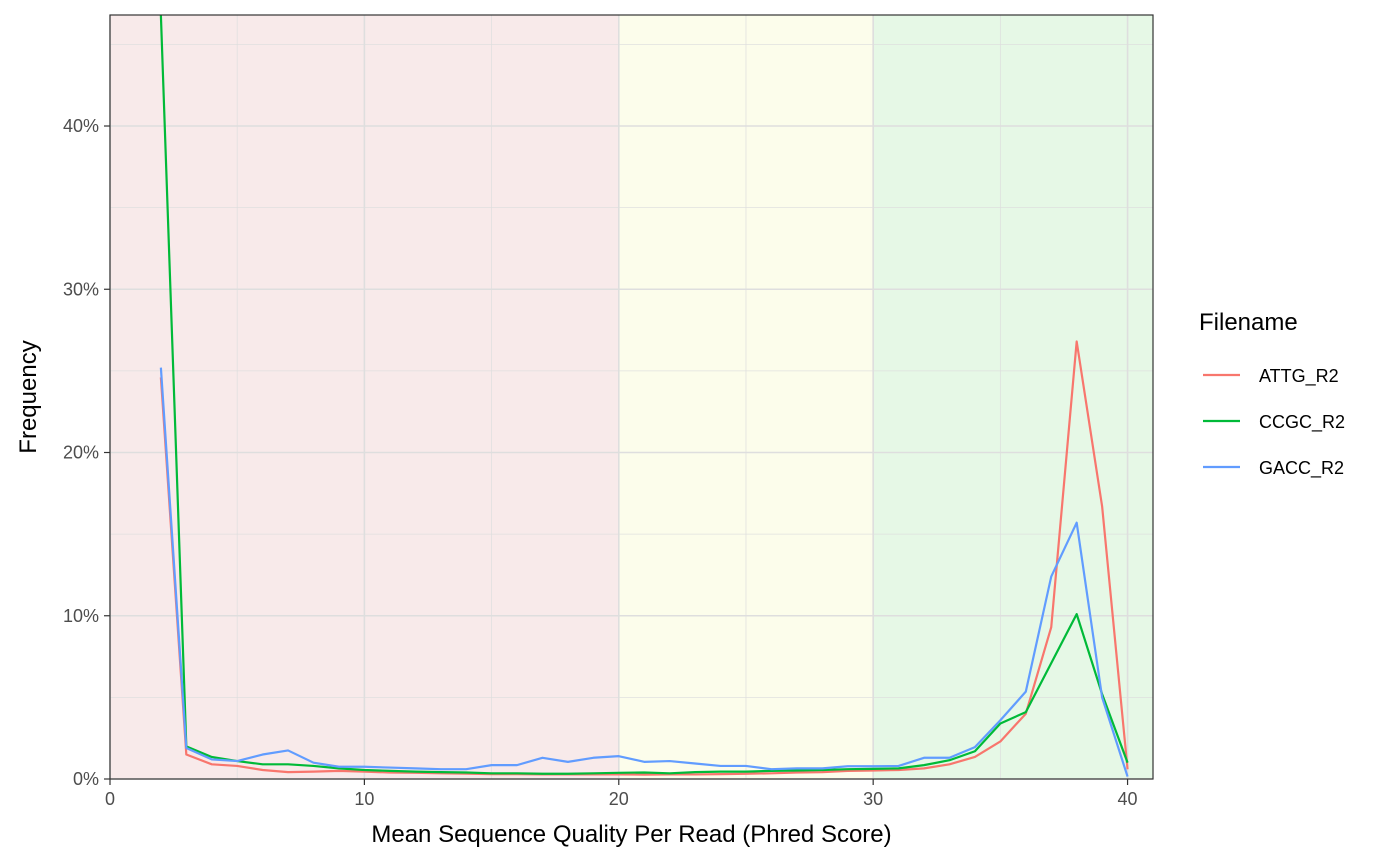 The width and height of the screenshot is (1400, 865). Describe the element at coordinates (81, 453) in the screenshot. I see `y-tick-label: 20%` at that location.